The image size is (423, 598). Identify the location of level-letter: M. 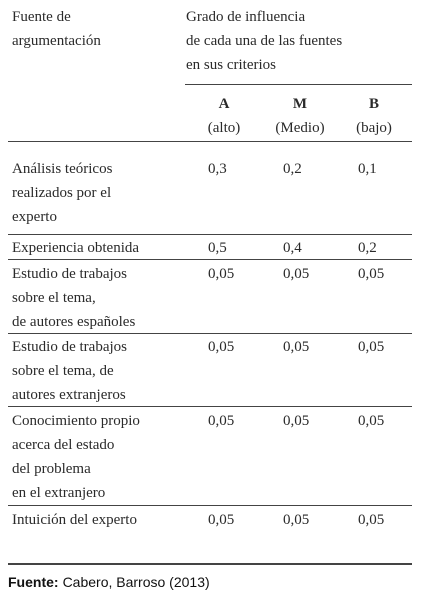
(300, 104).